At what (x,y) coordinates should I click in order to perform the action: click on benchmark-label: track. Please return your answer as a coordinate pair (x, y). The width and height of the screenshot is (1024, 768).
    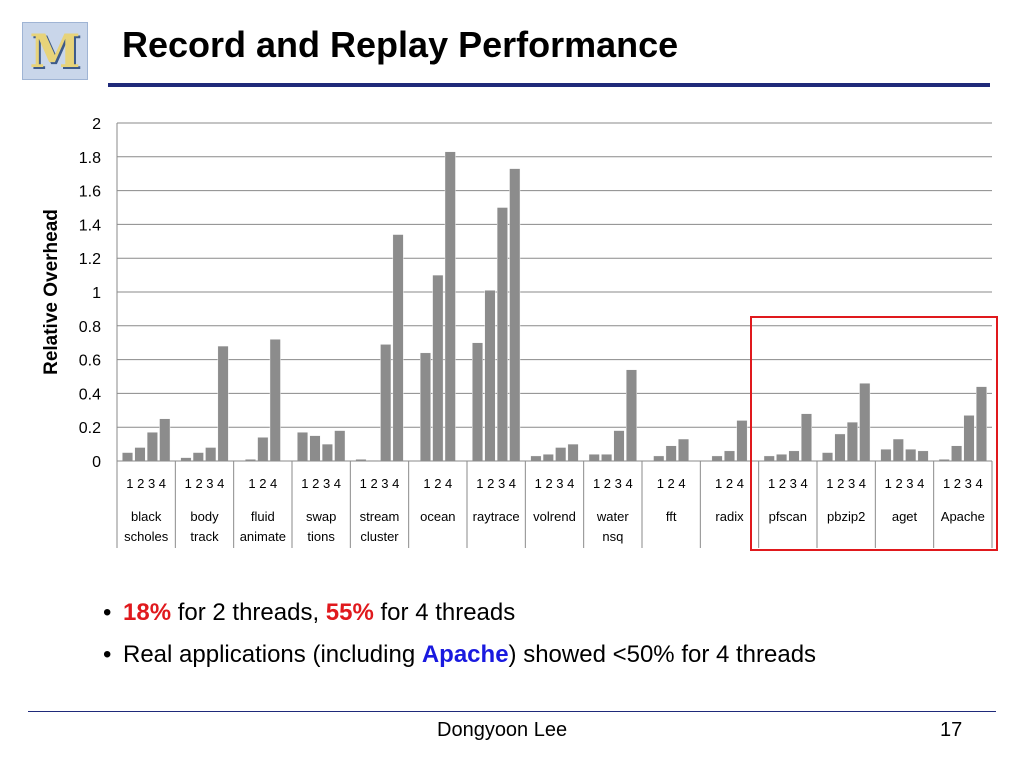
    Looking at the image, I should click on (204, 536).